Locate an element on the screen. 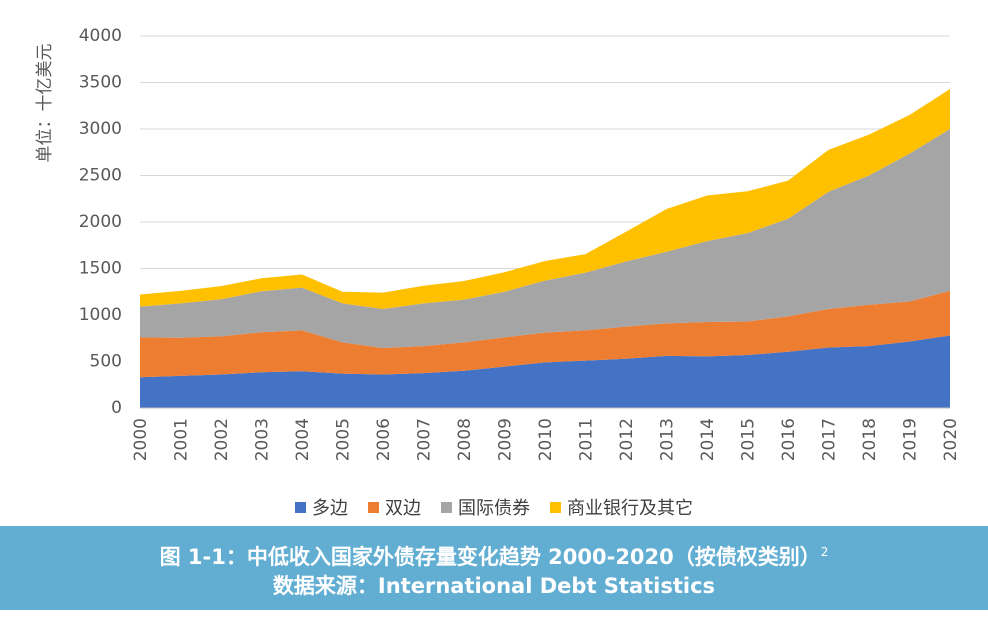 This screenshot has height=621, width=988. x-tick-label: 2016 is located at coordinates (789, 439).